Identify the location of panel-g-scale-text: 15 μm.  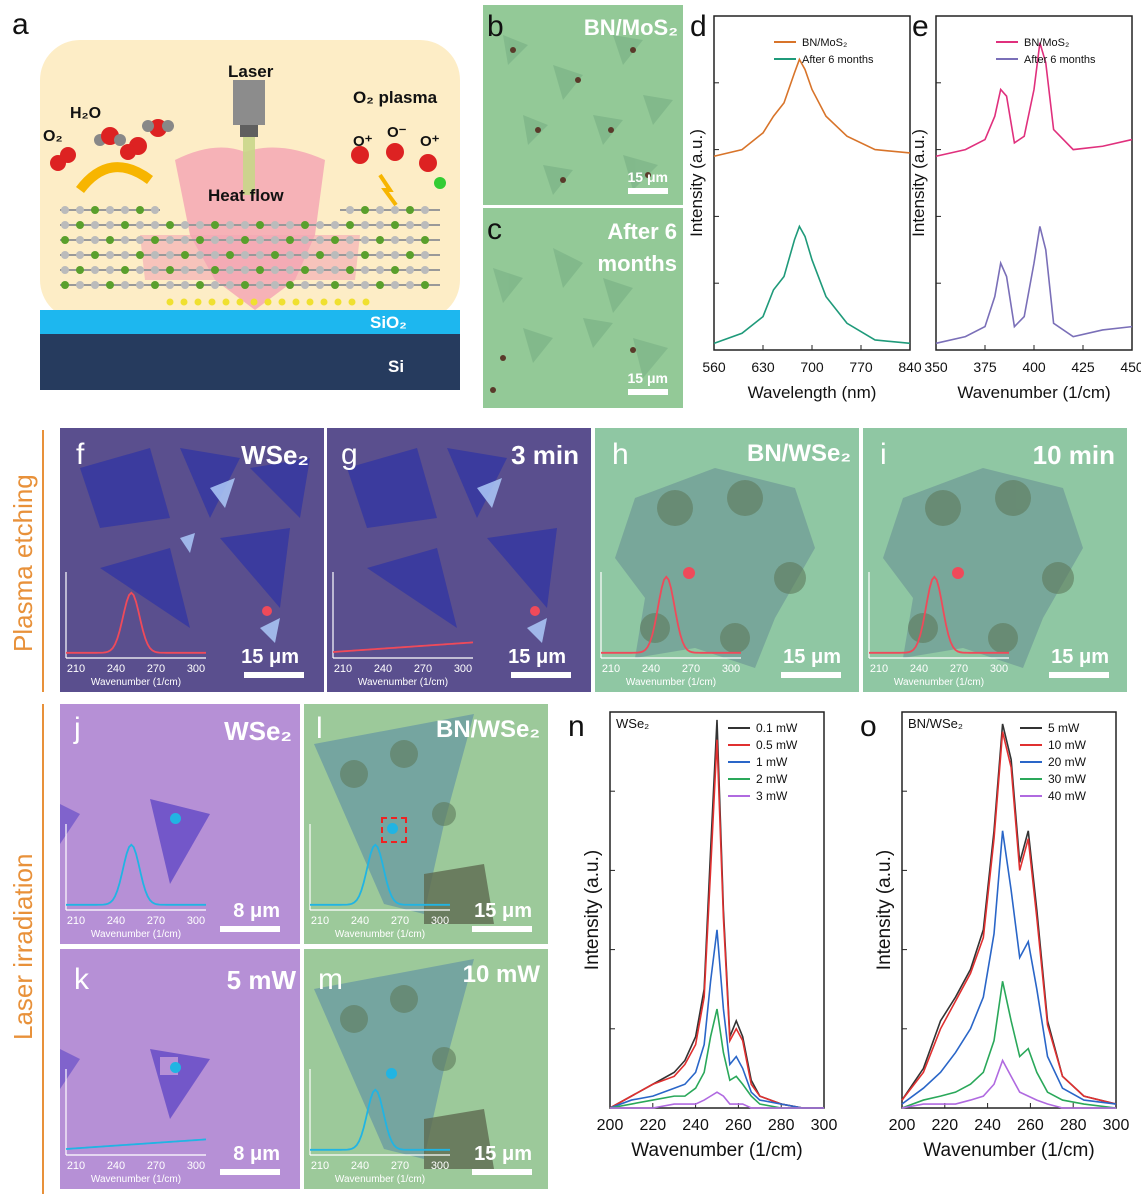
(537, 657).